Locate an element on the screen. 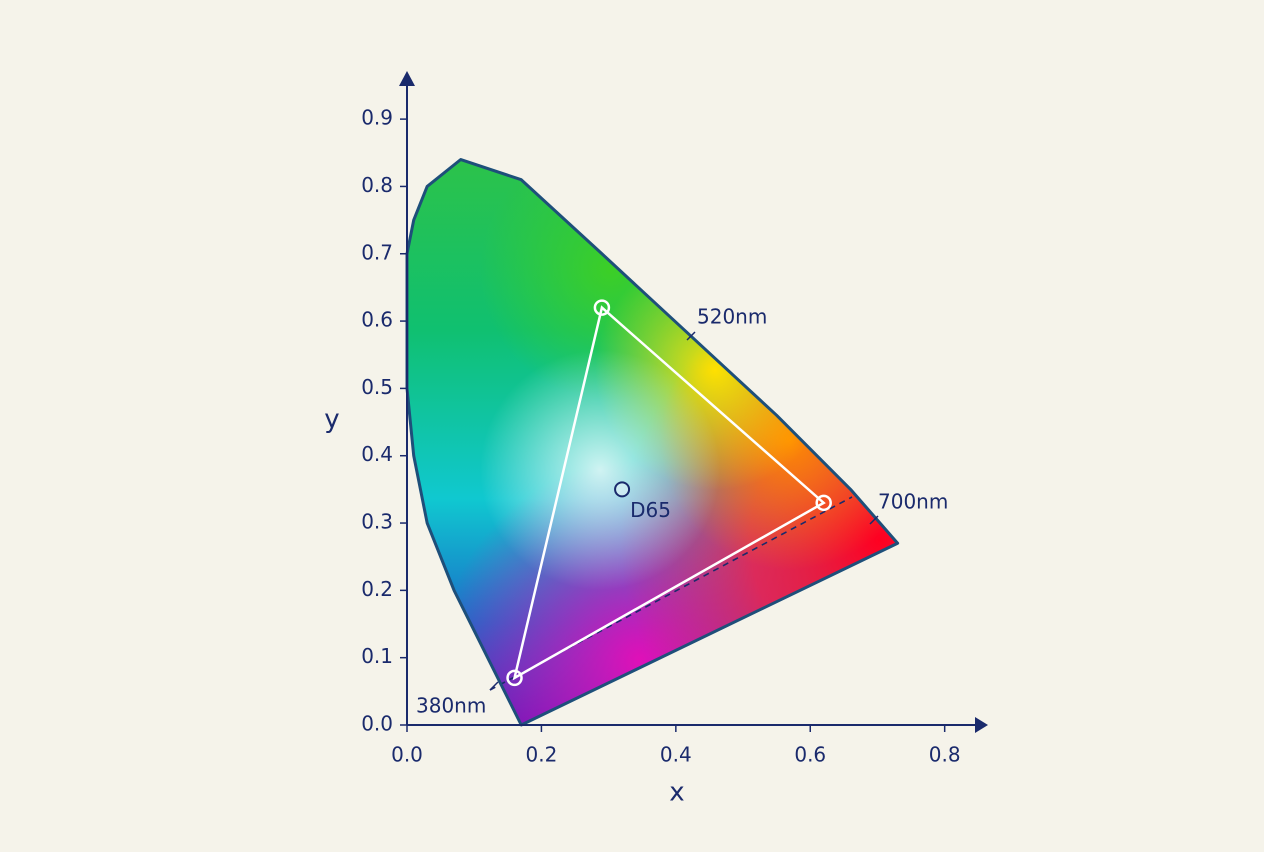  y-tick-label: 0.7 is located at coordinates (377, 252).